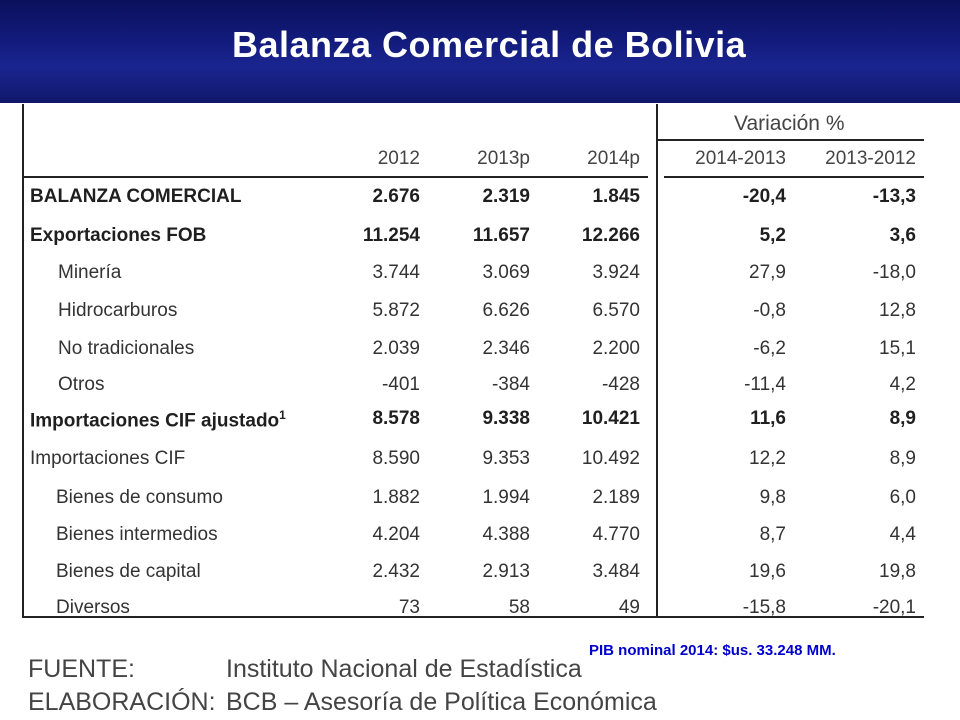 The width and height of the screenshot is (960, 720). What do you see at coordinates (767, 458) in the screenshot?
I see `variation-cell: 12,2` at bounding box center [767, 458].